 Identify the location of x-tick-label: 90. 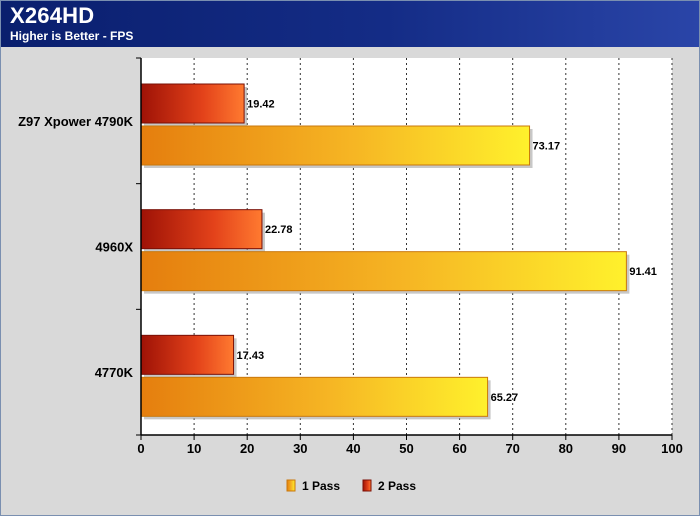
(619, 448).